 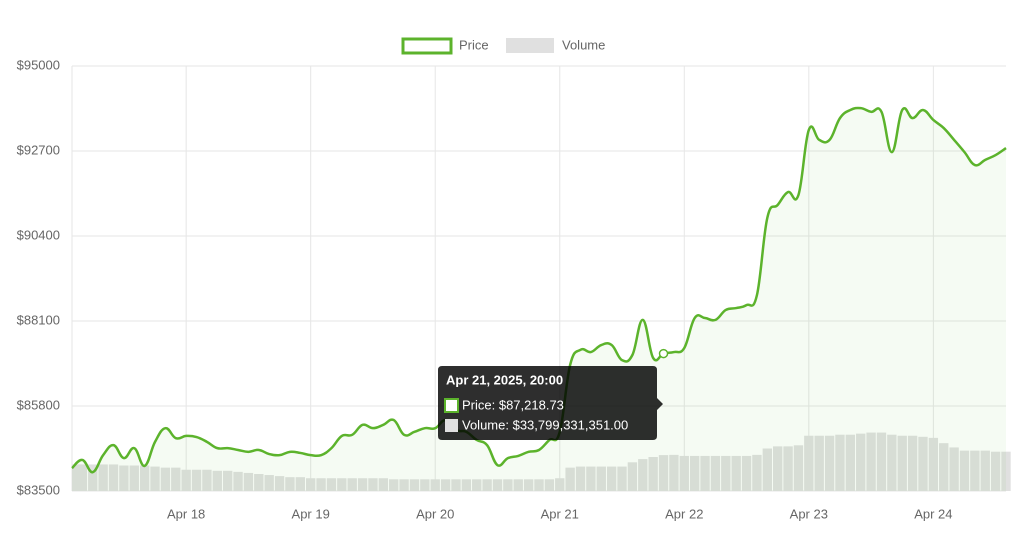 What do you see at coordinates (435, 513) in the screenshot?
I see `x-tick-label: Apr 20` at bounding box center [435, 513].